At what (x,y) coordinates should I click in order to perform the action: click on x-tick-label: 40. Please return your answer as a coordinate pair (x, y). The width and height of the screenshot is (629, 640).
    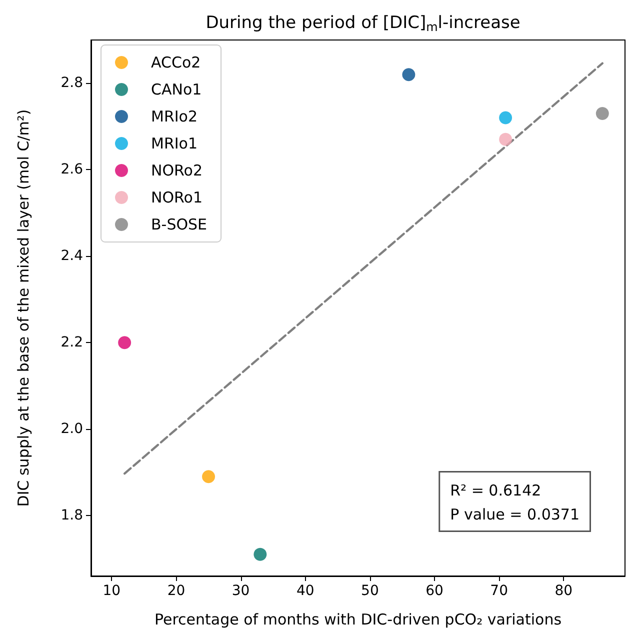
    Looking at the image, I should click on (305, 591).